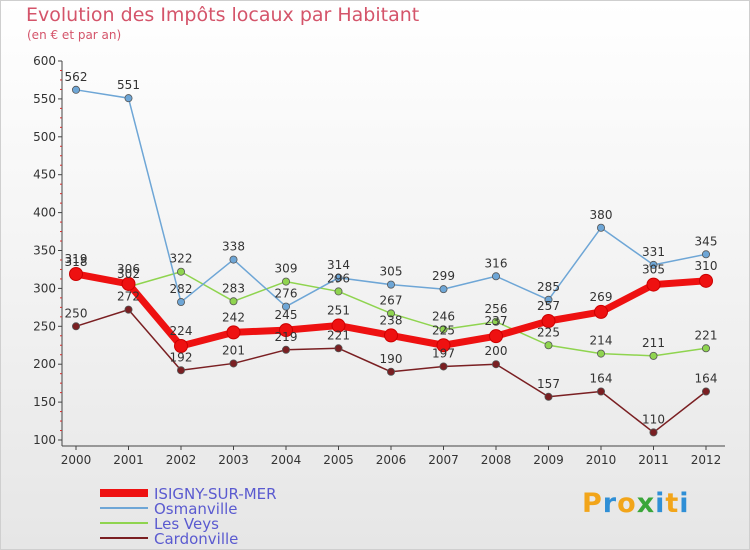  What do you see at coordinates (44, 99) in the screenshot?
I see `y-tick-label: 550` at bounding box center [44, 99].